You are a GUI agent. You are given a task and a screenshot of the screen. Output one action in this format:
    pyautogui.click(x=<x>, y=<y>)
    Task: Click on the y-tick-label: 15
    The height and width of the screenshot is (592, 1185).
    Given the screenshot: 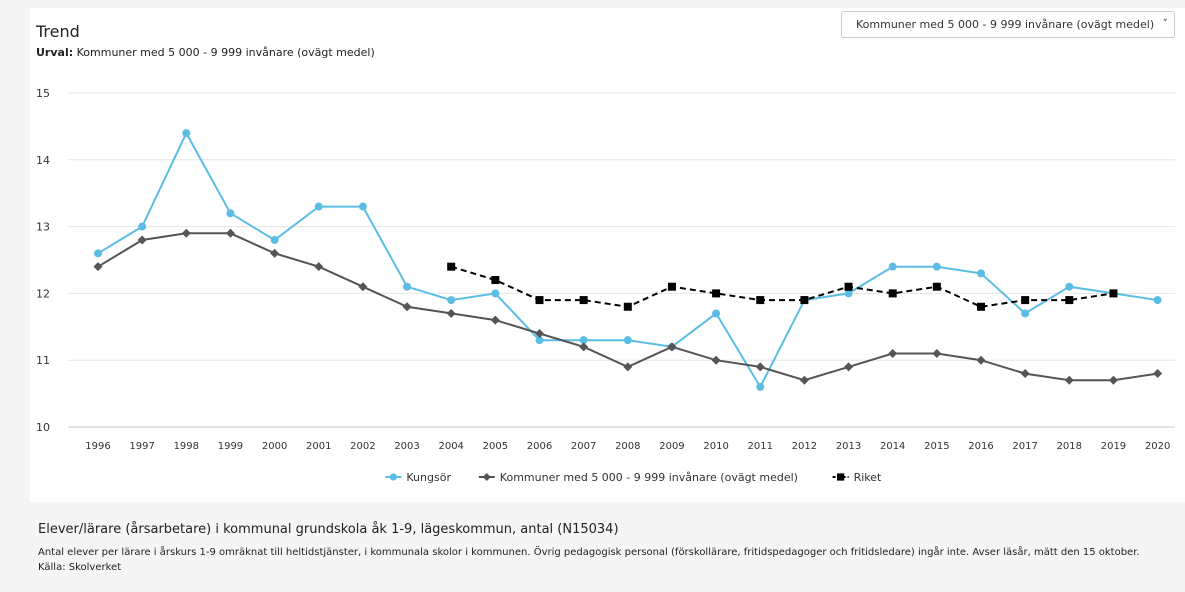 What is the action you would take?
    pyautogui.click(x=43, y=93)
    